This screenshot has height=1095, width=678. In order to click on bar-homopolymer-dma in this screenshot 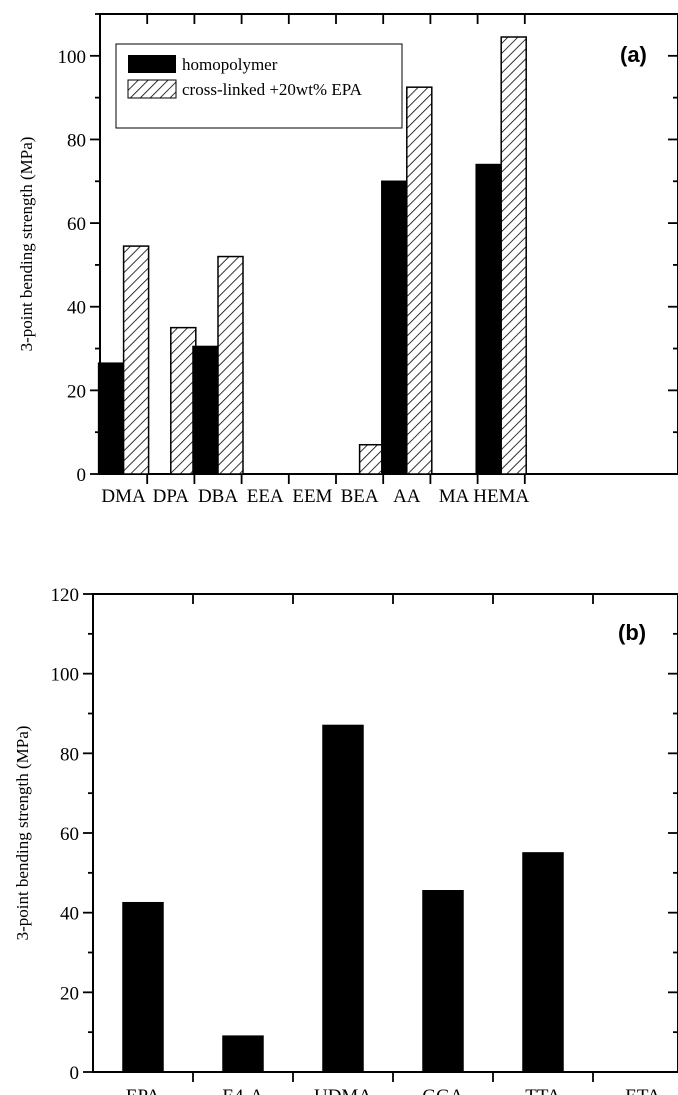, I will do `click(111, 418)`.